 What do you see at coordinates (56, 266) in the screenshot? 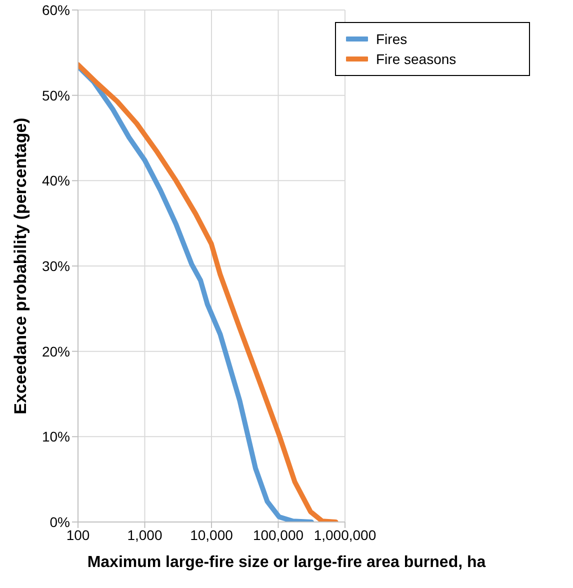
I see `y-tick-label: 30%` at bounding box center [56, 266].